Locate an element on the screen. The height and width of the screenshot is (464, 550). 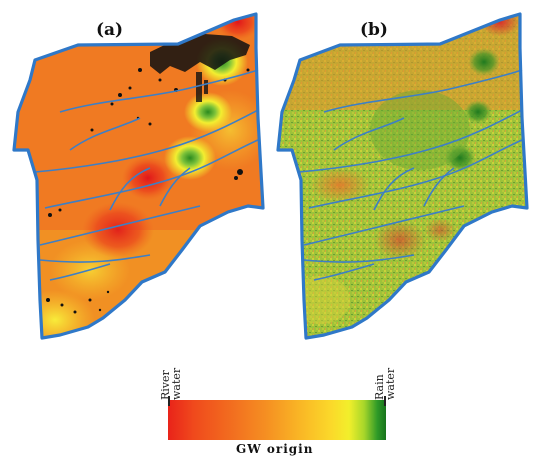
legend-river-line2: water is located at coordinates (176, 383).